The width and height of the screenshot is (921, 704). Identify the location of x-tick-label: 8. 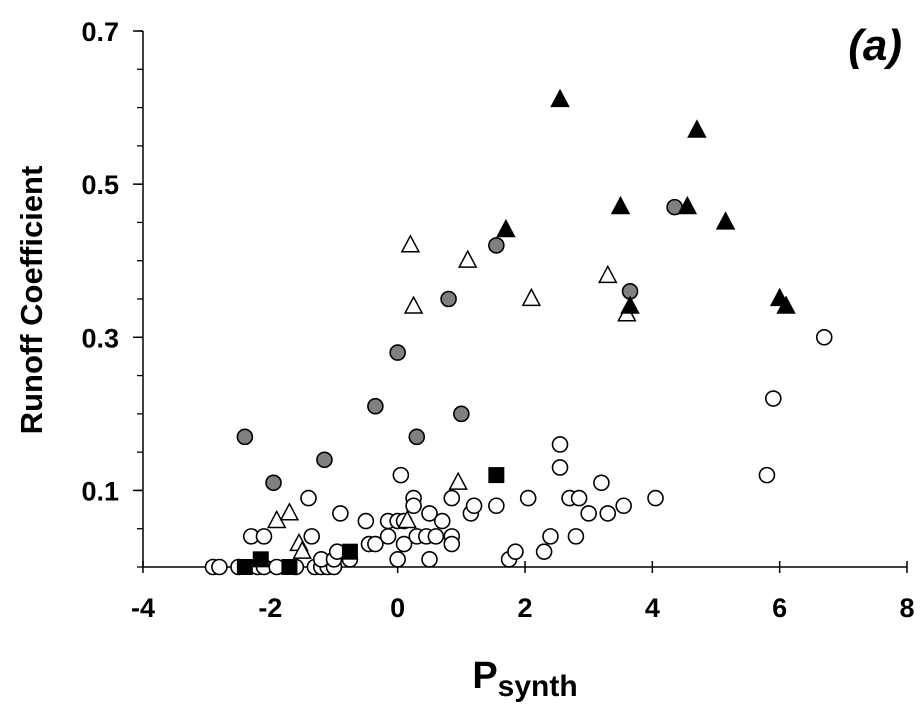
(906, 608).